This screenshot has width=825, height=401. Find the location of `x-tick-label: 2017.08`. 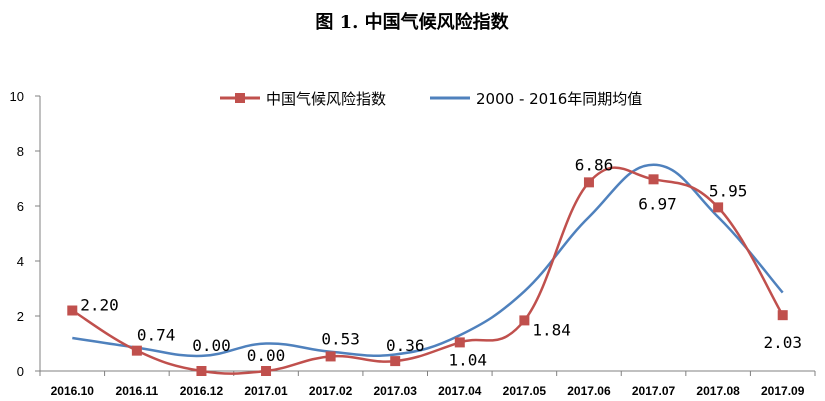

x-tick-label: 2017.08 is located at coordinates (718, 391).